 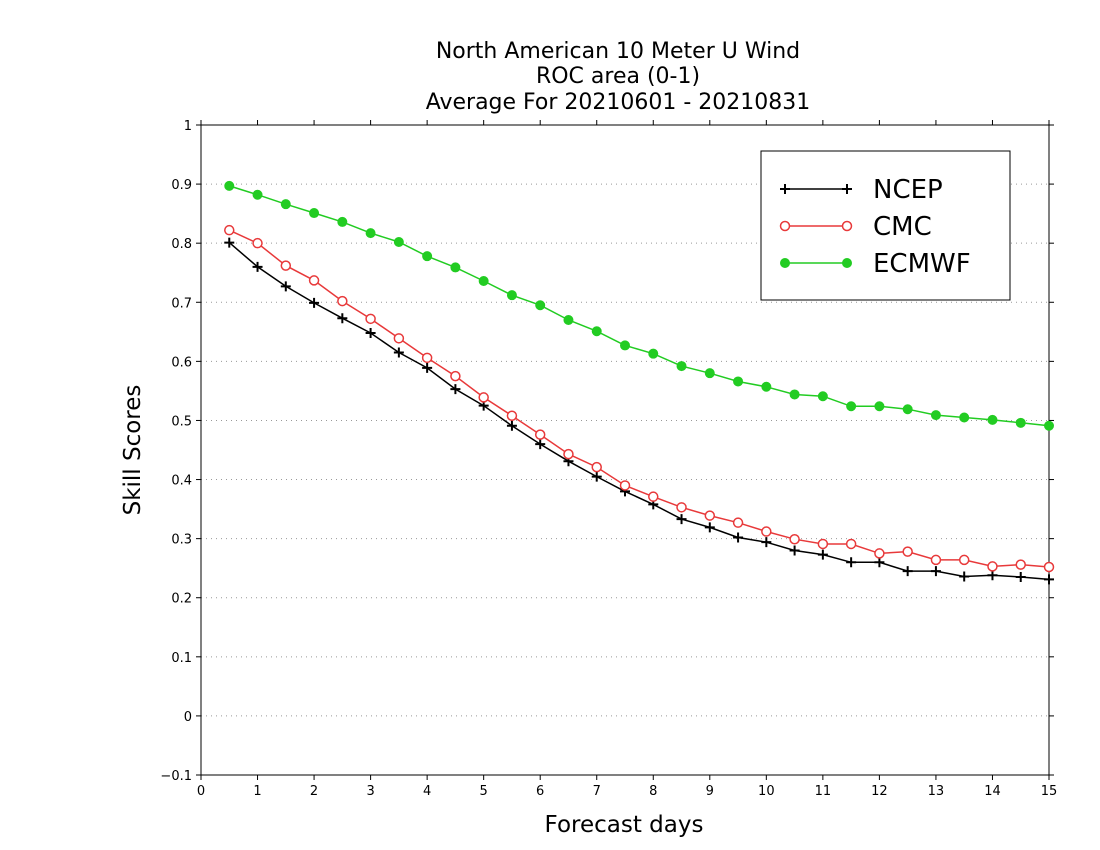 I want to click on legend: NCEP CMC ECMWF, so click(x=885, y=225).